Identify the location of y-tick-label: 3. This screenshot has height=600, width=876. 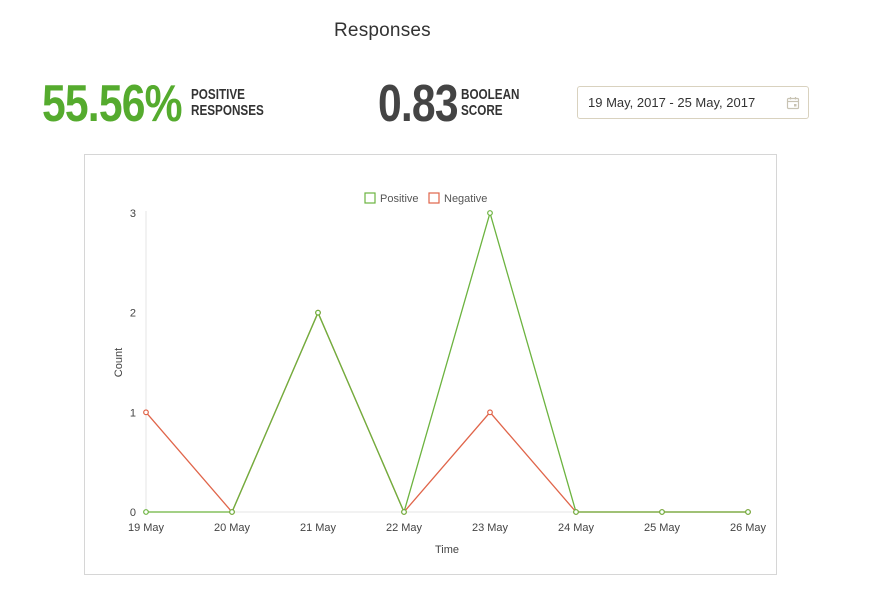
(133, 214).